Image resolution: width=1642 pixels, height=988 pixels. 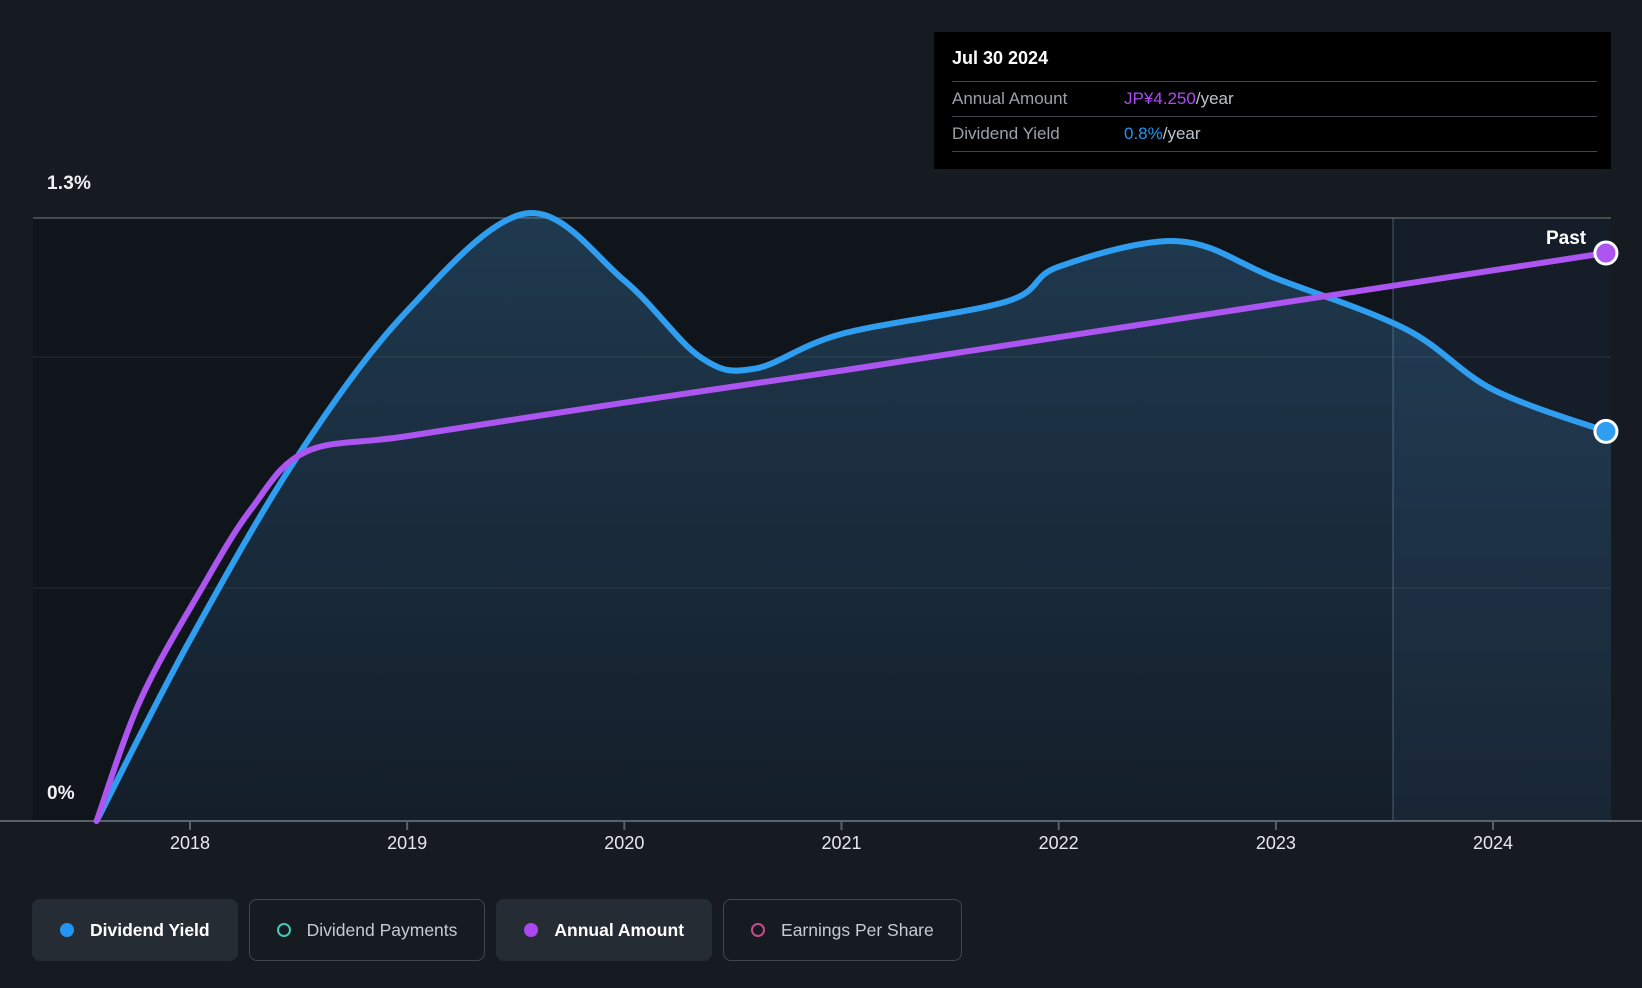 I want to click on x-axis-label-2019: 2019, so click(x=407, y=843).